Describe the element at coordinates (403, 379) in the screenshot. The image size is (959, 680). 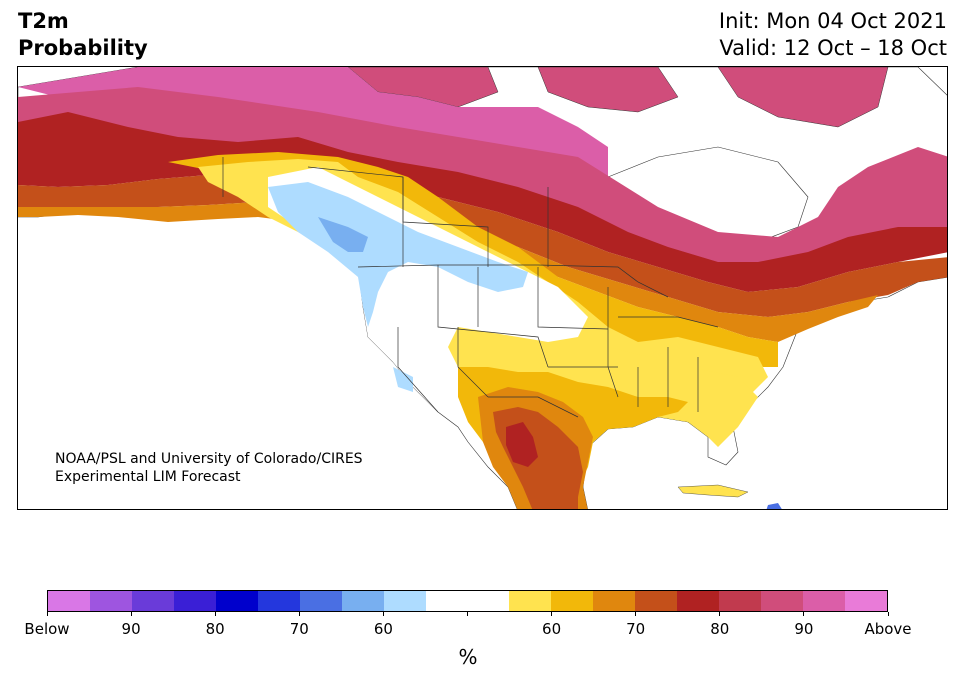
I see `band-cool-southwest` at that location.